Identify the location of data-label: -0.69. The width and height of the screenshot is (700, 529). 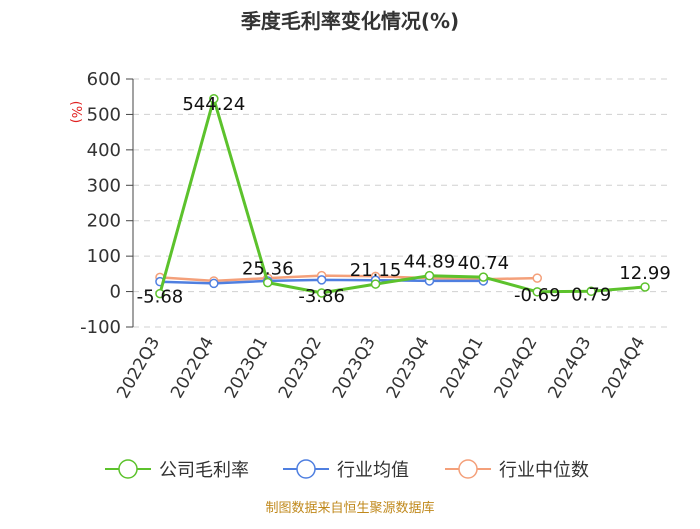
(537, 295).